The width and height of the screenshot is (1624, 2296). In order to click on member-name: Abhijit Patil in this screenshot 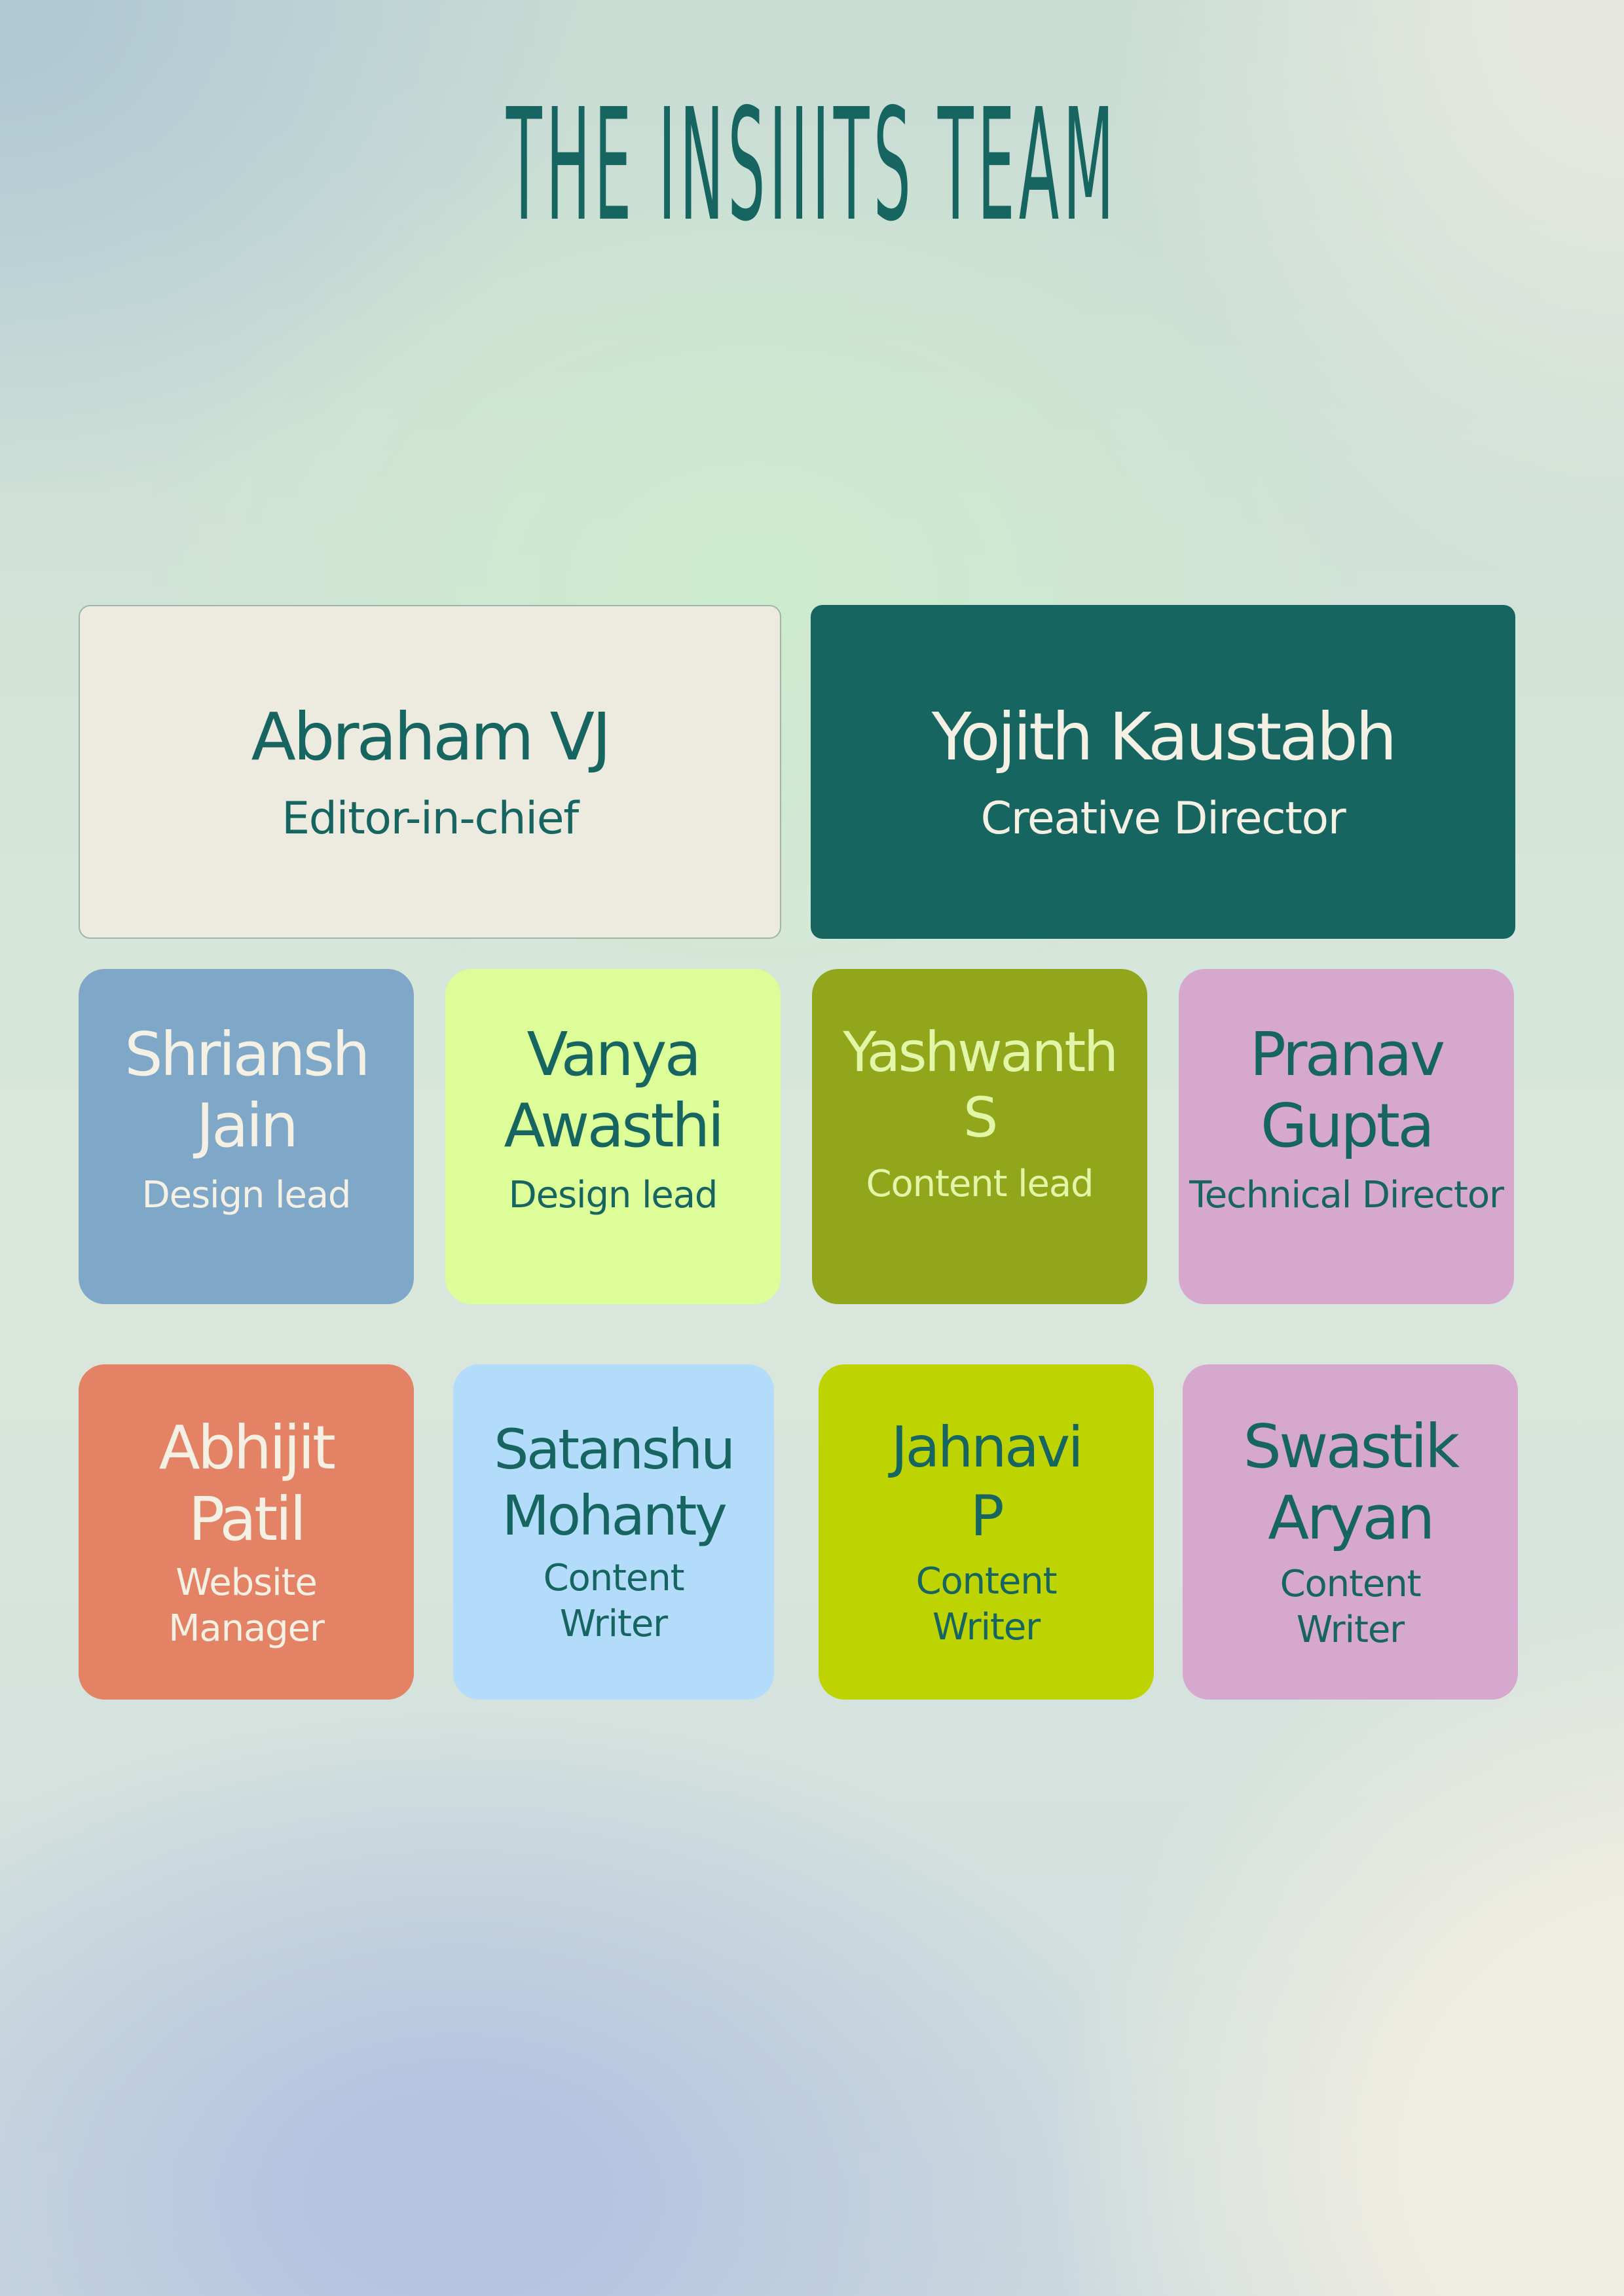, I will do `click(247, 1483)`.